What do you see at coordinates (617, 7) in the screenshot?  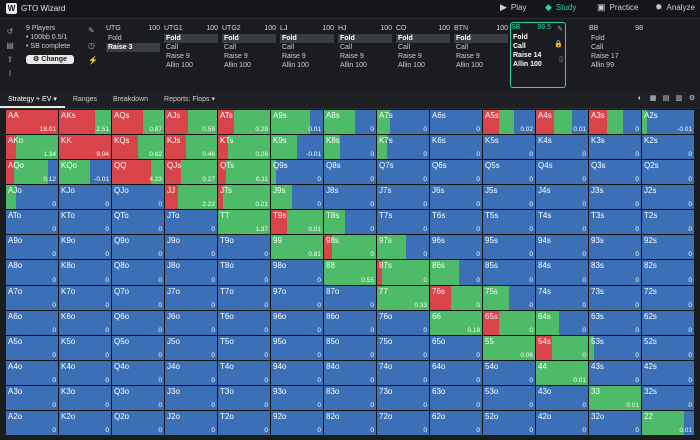 I see `nav-practice: ▣ Practice` at bounding box center [617, 7].